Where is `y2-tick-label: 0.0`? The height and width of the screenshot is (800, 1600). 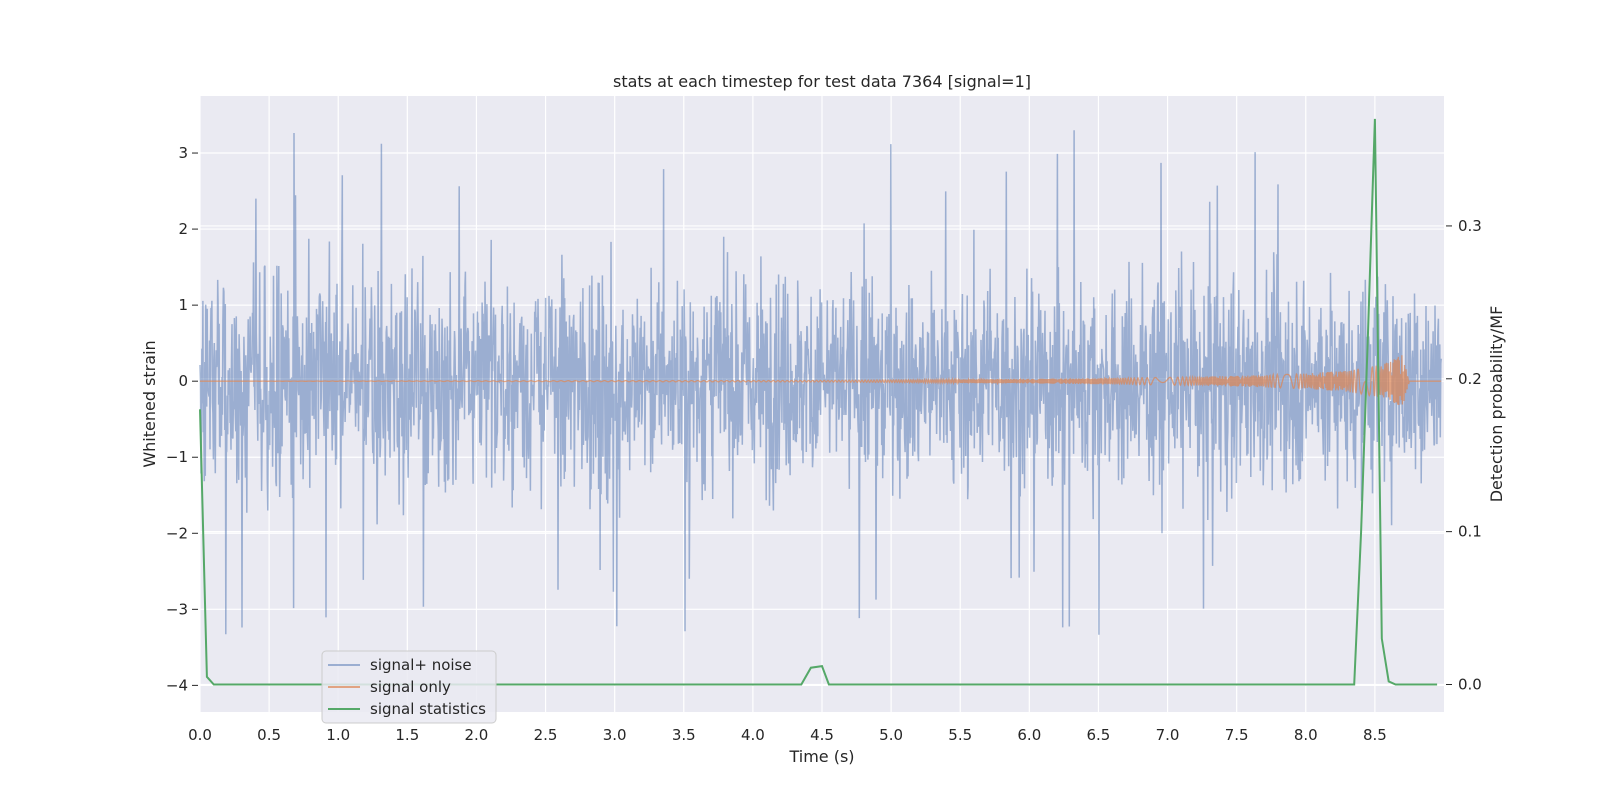
y2-tick-label: 0.0 is located at coordinates (1470, 684).